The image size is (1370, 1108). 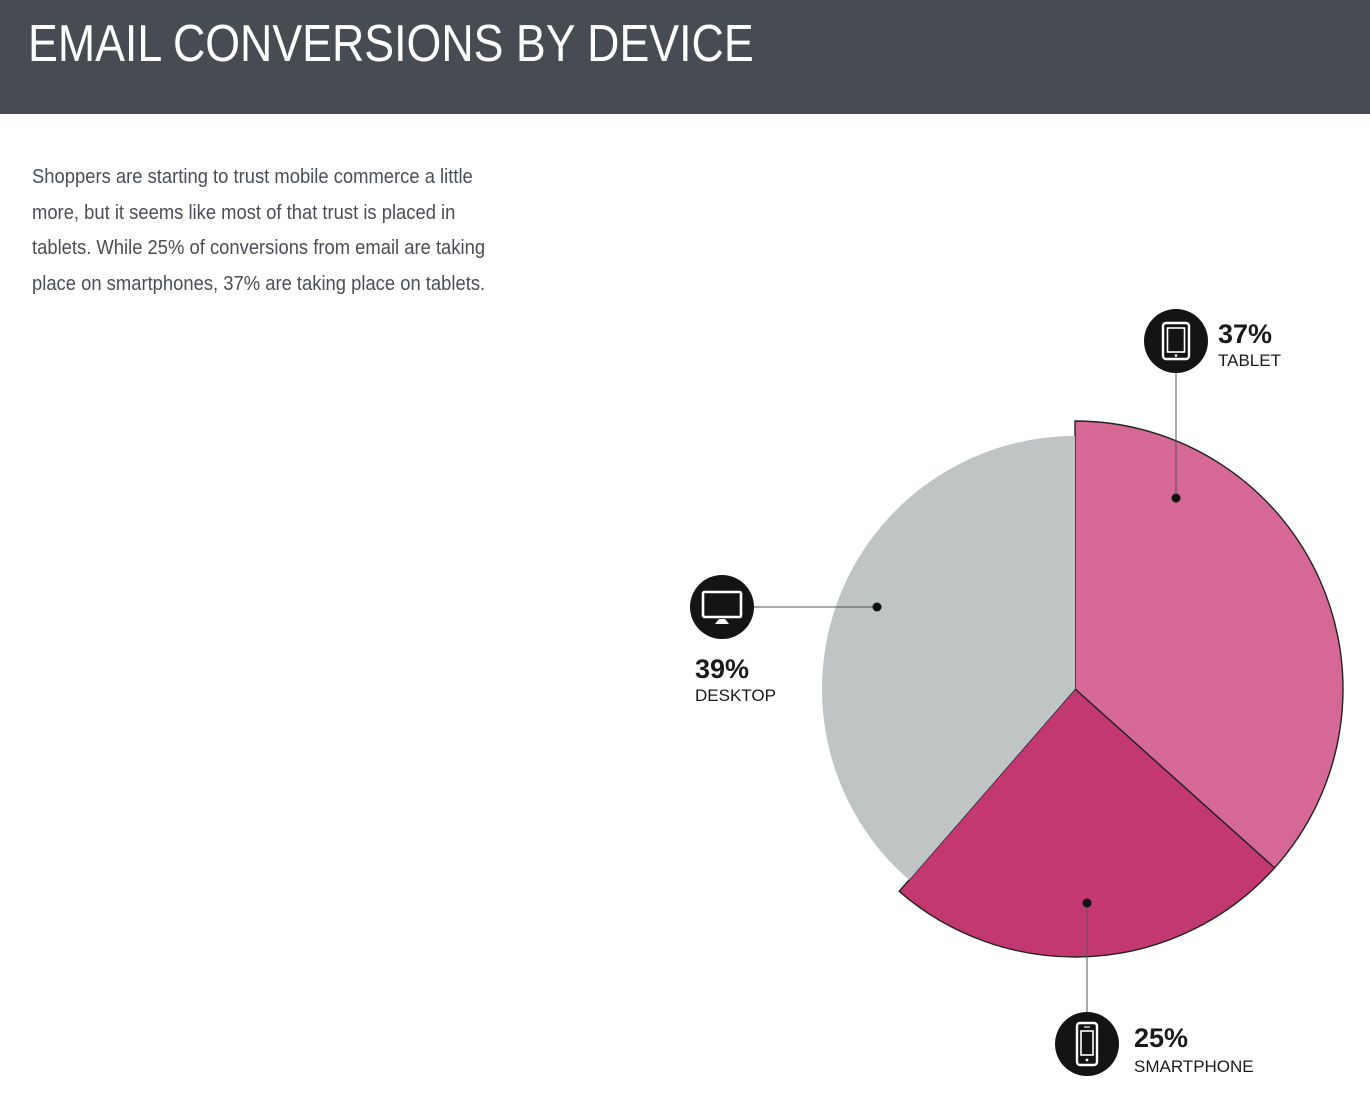 What do you see at coordinates (735, 695) in the screenshot?
I see `slice-name-desktop: DESKTOP` at bounding box center [735, 695].